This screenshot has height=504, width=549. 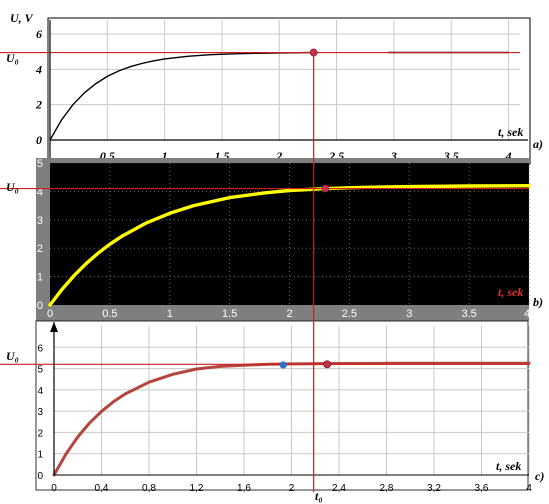 I want to click on x-tick-label-2: 1, so click(x=170, y=314).